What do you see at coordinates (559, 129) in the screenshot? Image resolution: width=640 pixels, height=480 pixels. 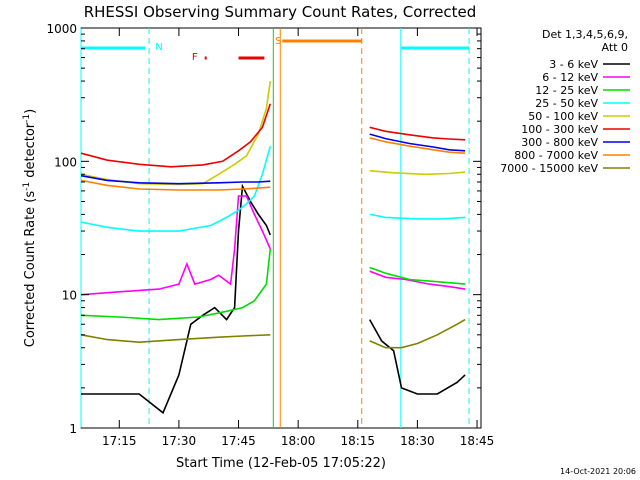 I see `legend-label-100-300-kev: 100 - 300 keV` at bounding box center [559, 129].